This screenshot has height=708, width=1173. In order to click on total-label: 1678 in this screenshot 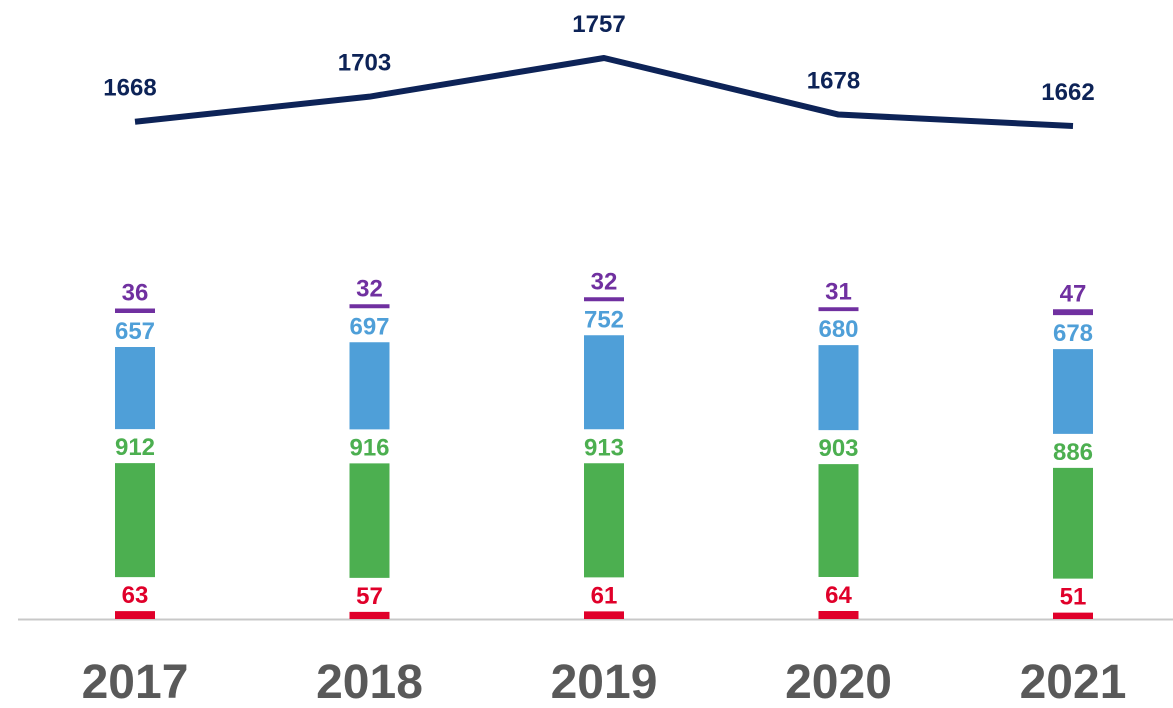, I will do `click(833, 81)`.